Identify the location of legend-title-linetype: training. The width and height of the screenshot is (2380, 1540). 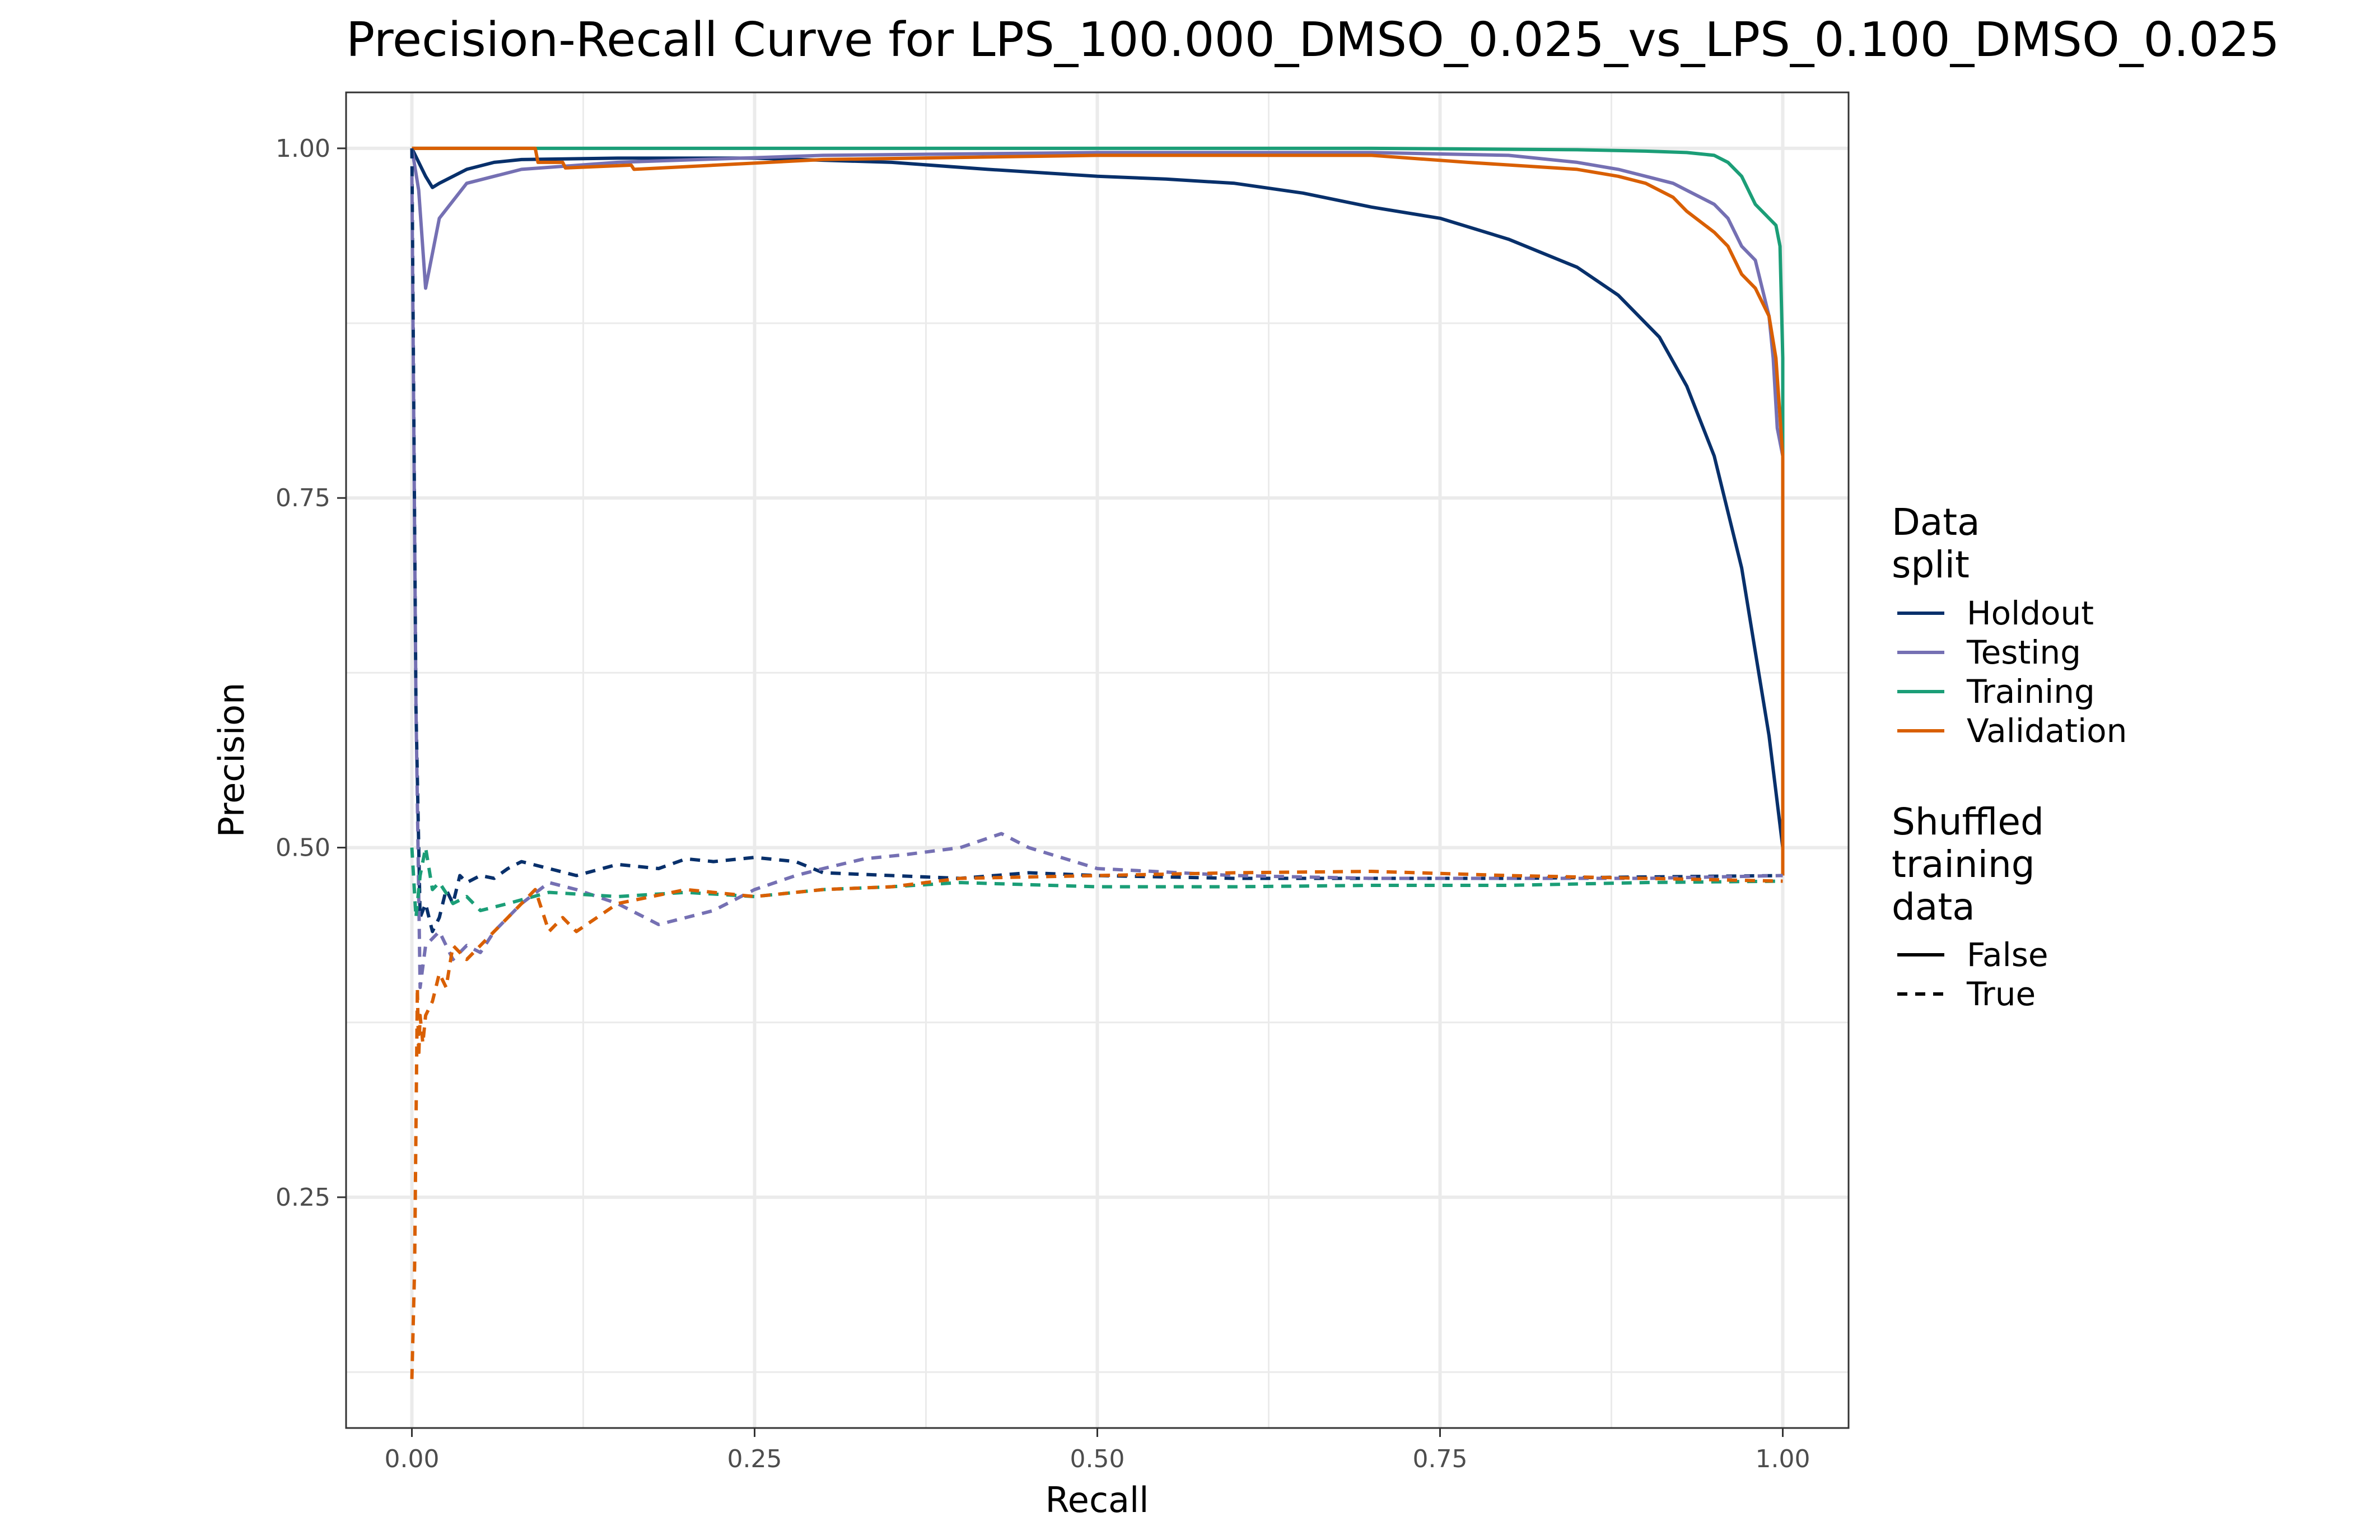
(1964, 865).